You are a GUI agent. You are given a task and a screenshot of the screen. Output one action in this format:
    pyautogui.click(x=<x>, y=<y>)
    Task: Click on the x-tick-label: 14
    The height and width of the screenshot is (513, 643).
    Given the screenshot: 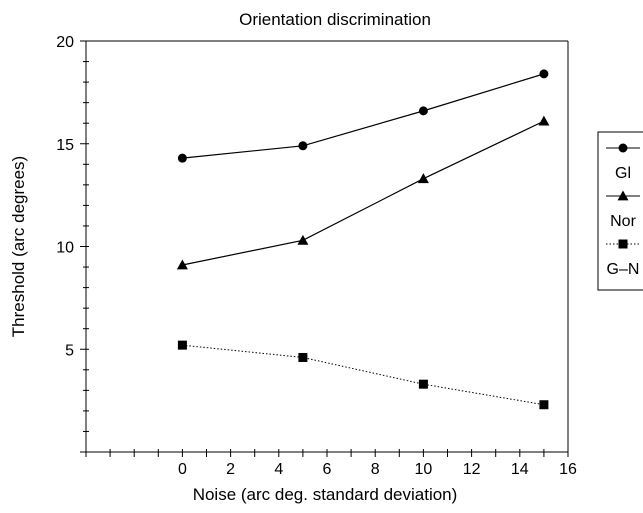 What is the action you would take?
    pyautogui.click(x=520, y=469)
    